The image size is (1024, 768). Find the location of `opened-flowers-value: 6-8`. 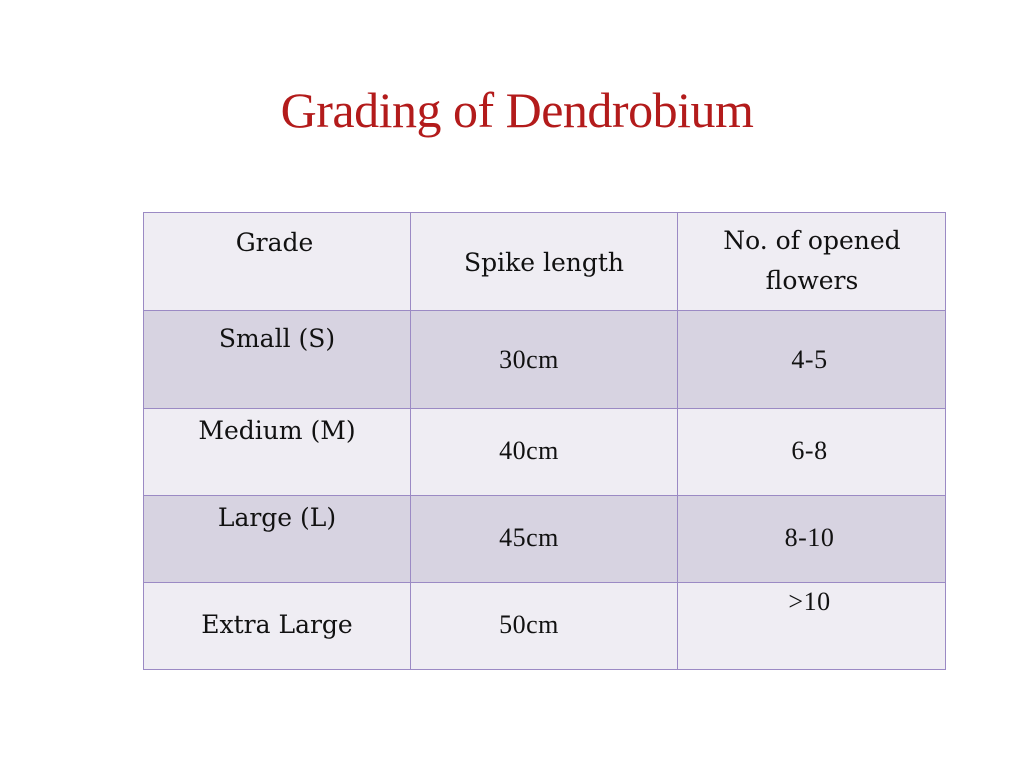

opened-flowers-value: 6-8 is located at coordinates (809, 450).